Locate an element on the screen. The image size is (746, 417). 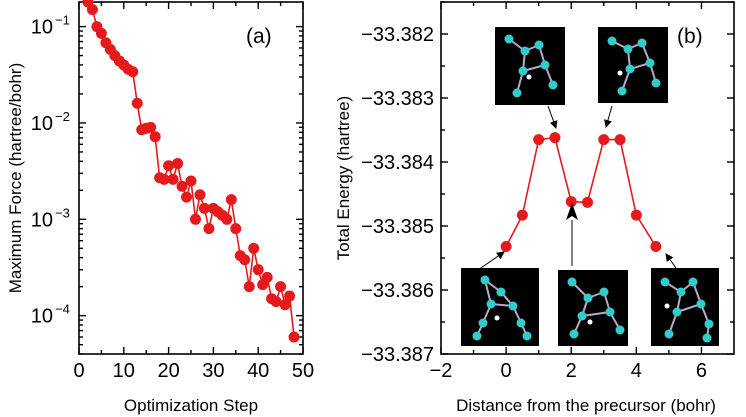
transition-state-1-structure-inset is located at coordinates (530, 66).